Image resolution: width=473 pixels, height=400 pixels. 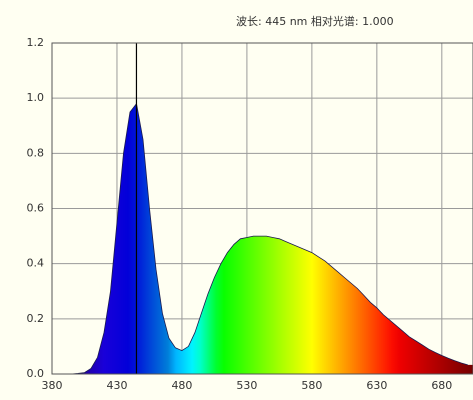 What do you see at coordinates (181, 385) in the screenshot?
I see `x-tick-label: 480` at bounding box center [181, 385].